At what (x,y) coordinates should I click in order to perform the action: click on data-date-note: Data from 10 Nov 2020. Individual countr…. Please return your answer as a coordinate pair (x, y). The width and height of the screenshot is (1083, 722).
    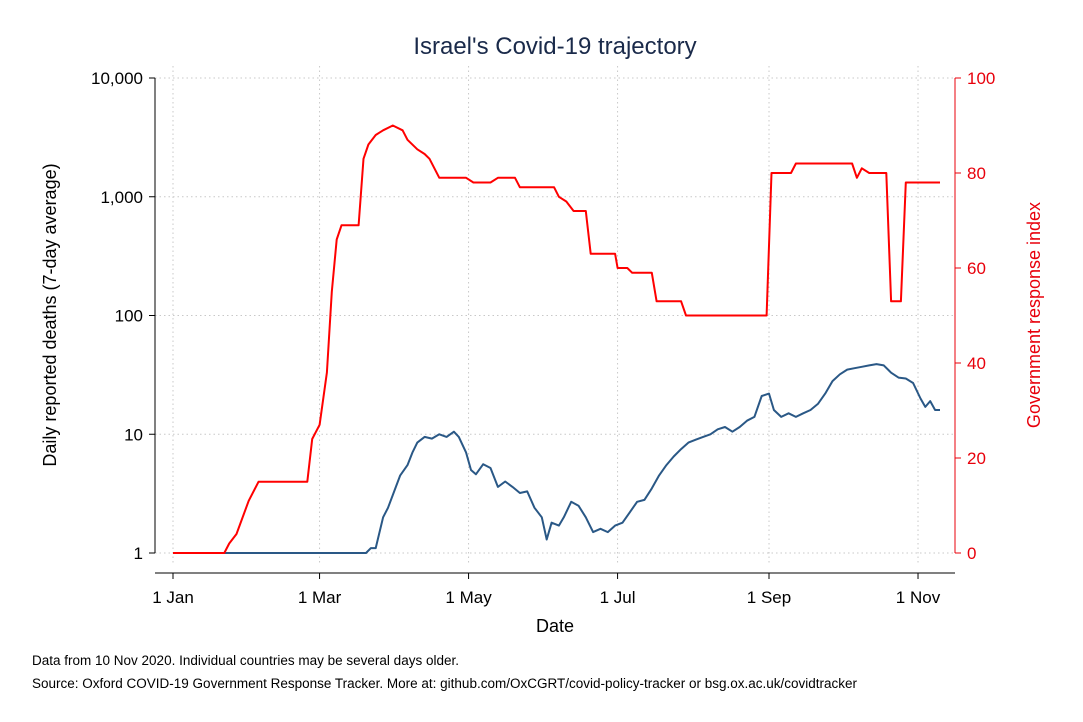
    Looking at the image, I should click on (245, 660).